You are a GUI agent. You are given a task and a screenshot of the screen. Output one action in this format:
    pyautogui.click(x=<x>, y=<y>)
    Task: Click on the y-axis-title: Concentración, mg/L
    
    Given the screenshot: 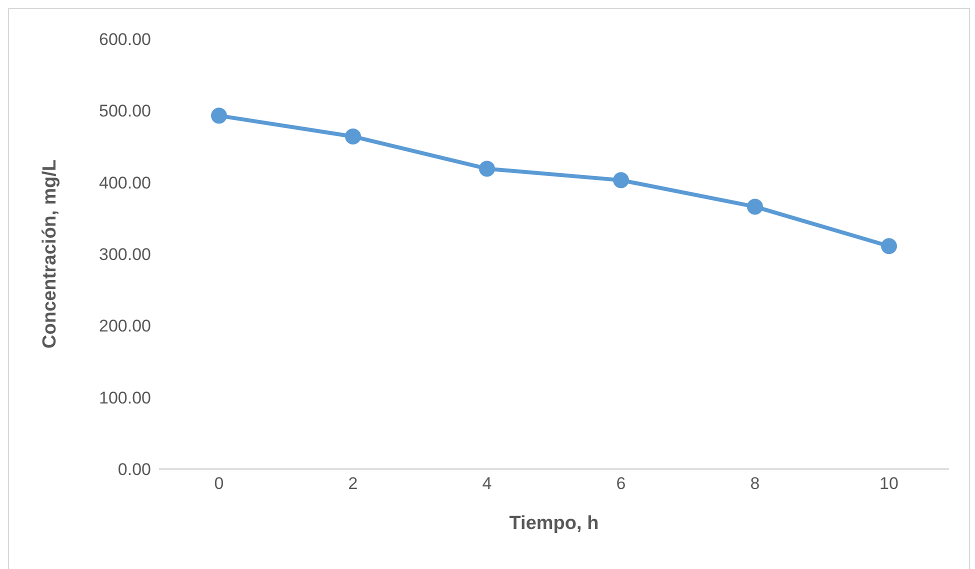 What is the action you would take?
    pyautogui.click(x=50, y=253)
    